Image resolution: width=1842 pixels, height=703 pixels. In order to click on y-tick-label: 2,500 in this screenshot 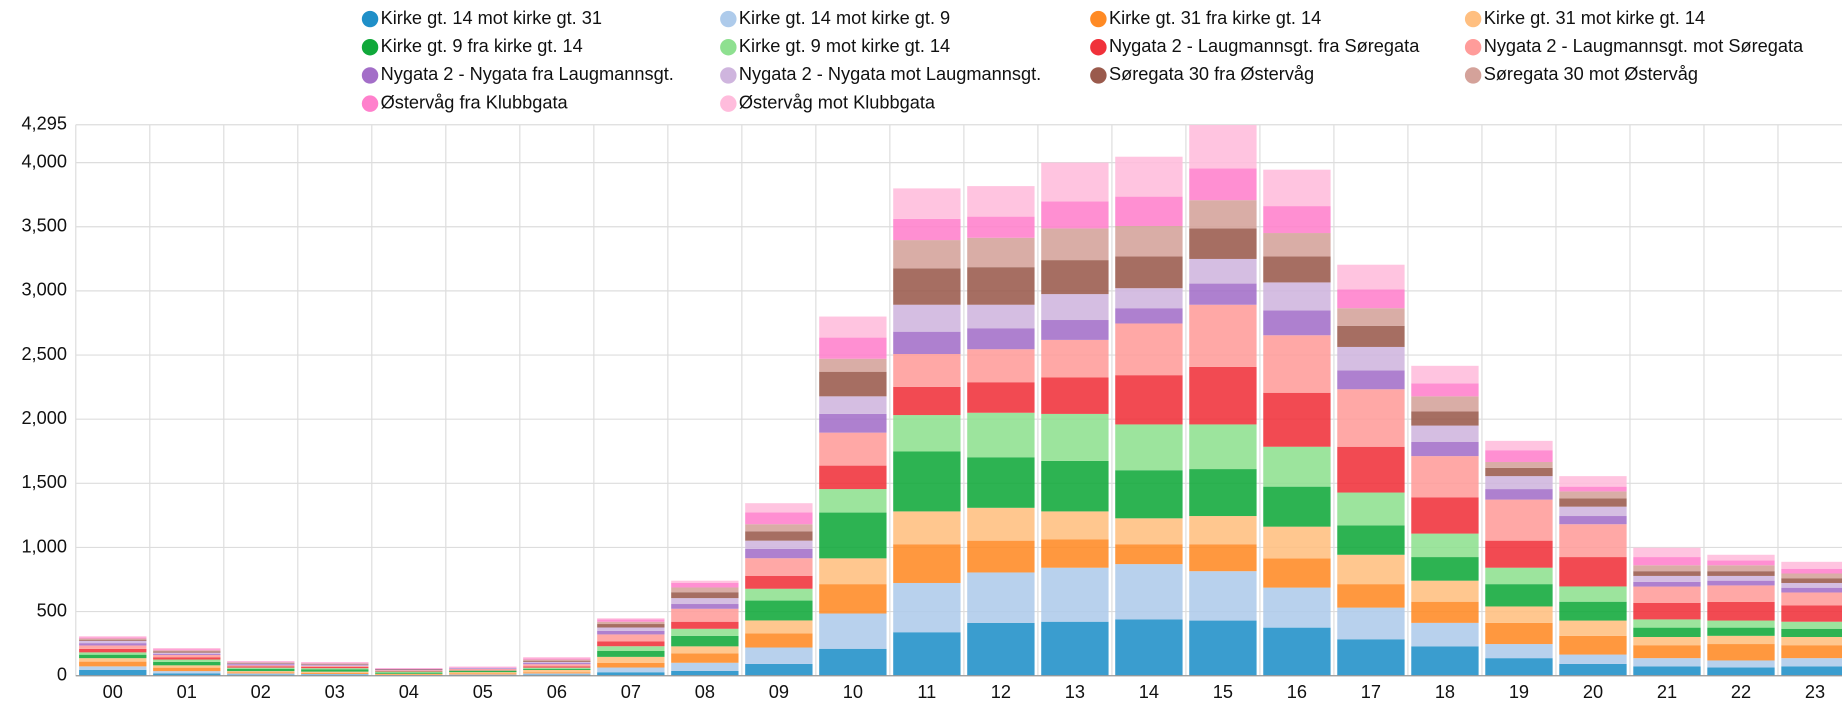, I will do `click(44, 354)`.